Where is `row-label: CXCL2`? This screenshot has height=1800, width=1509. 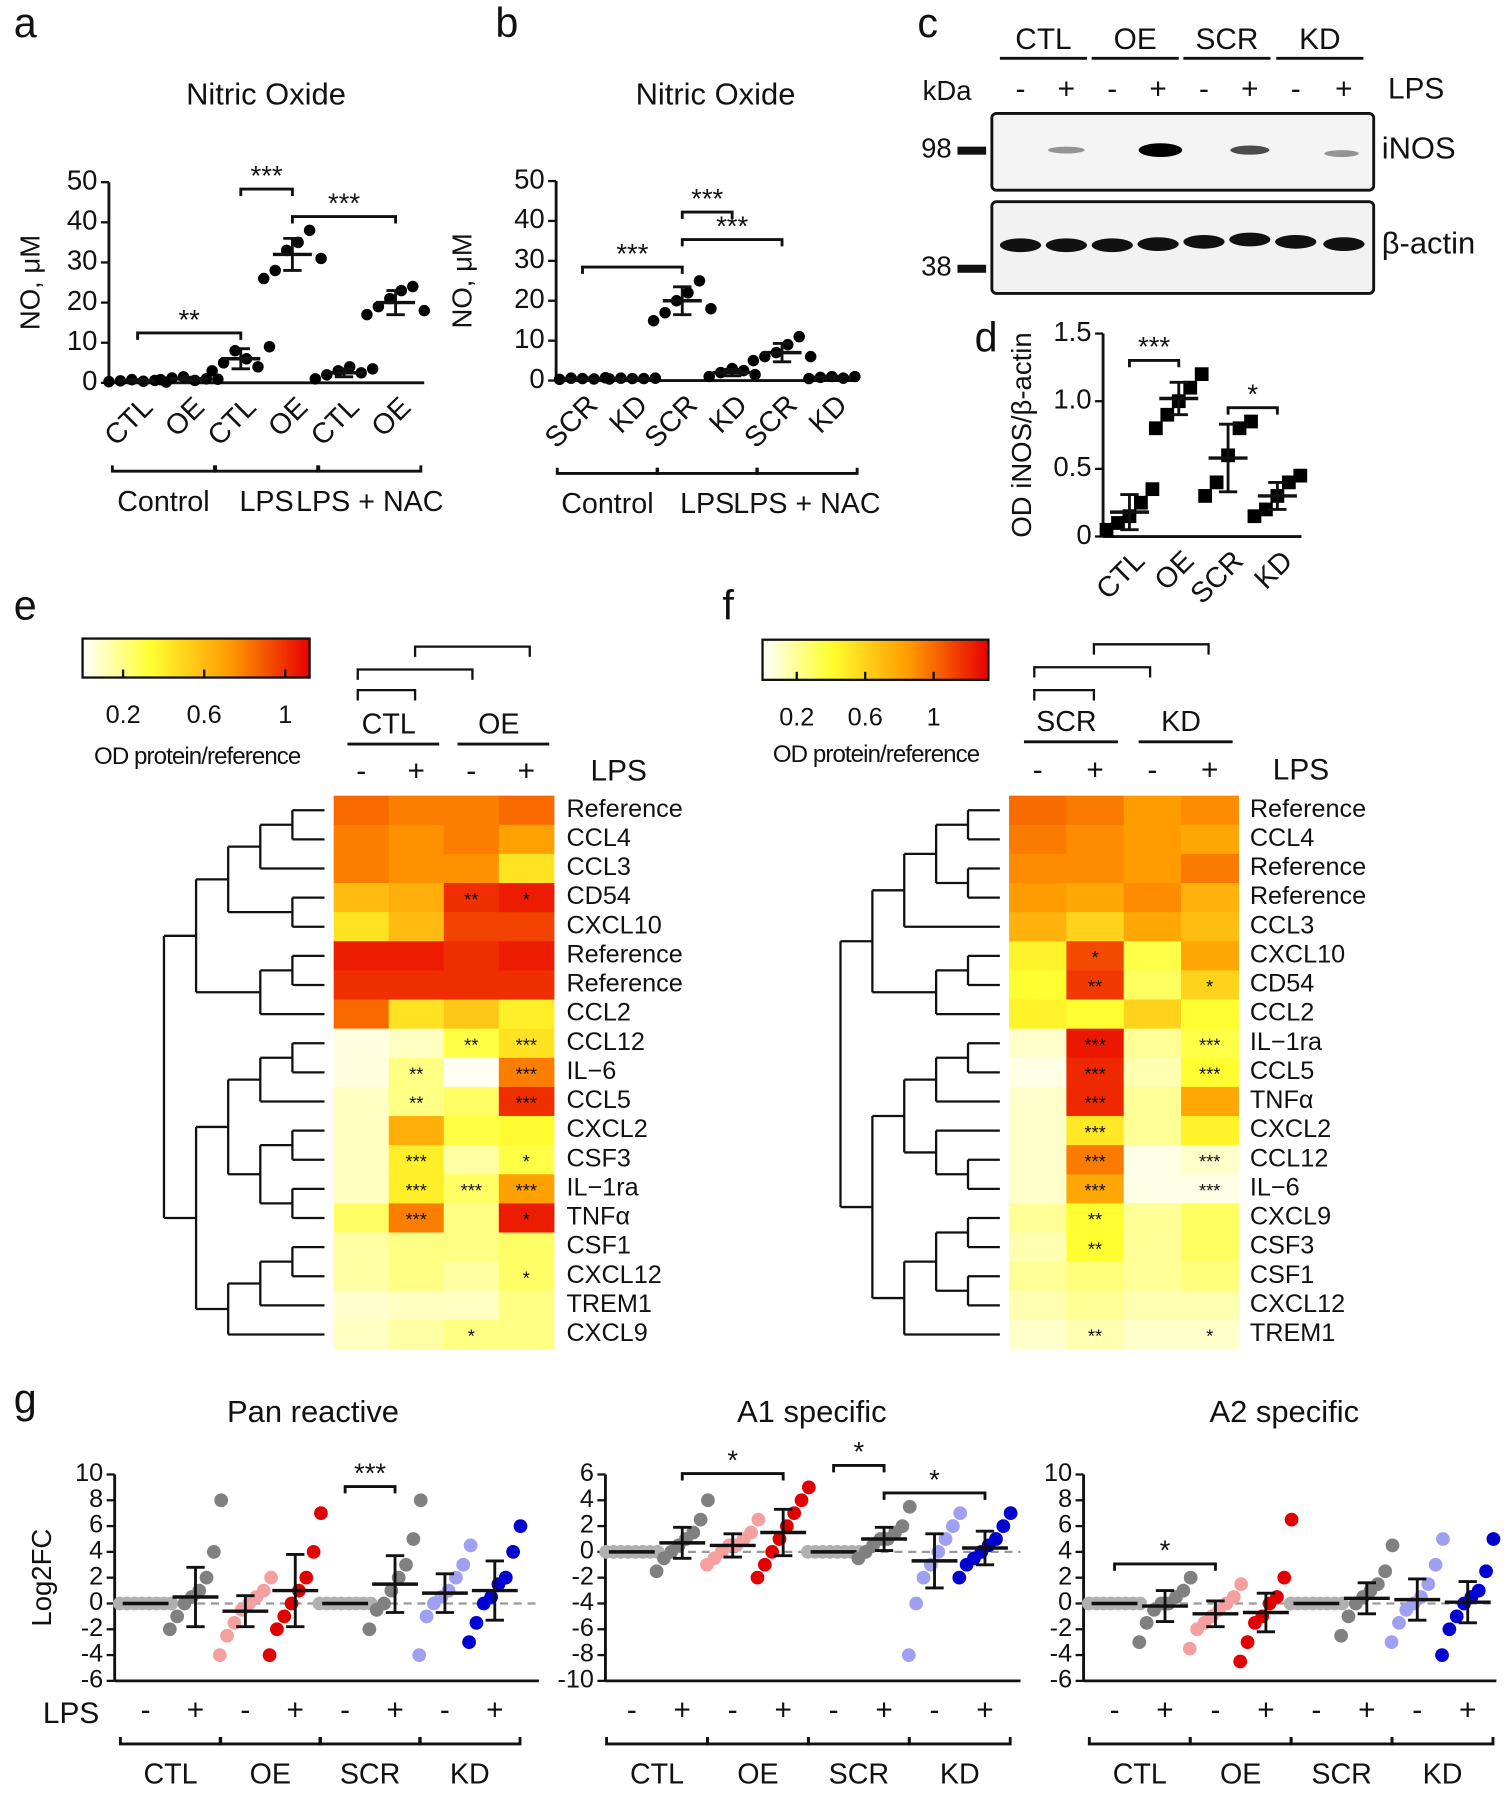 row-label: CXCL2 is located at coordinates (606, 1129).